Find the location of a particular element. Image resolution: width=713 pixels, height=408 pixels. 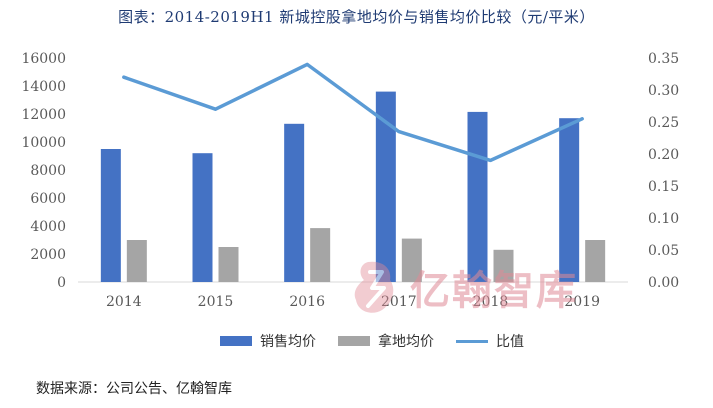

x-tick-label: 2018 is located at coordinates (491, 302).